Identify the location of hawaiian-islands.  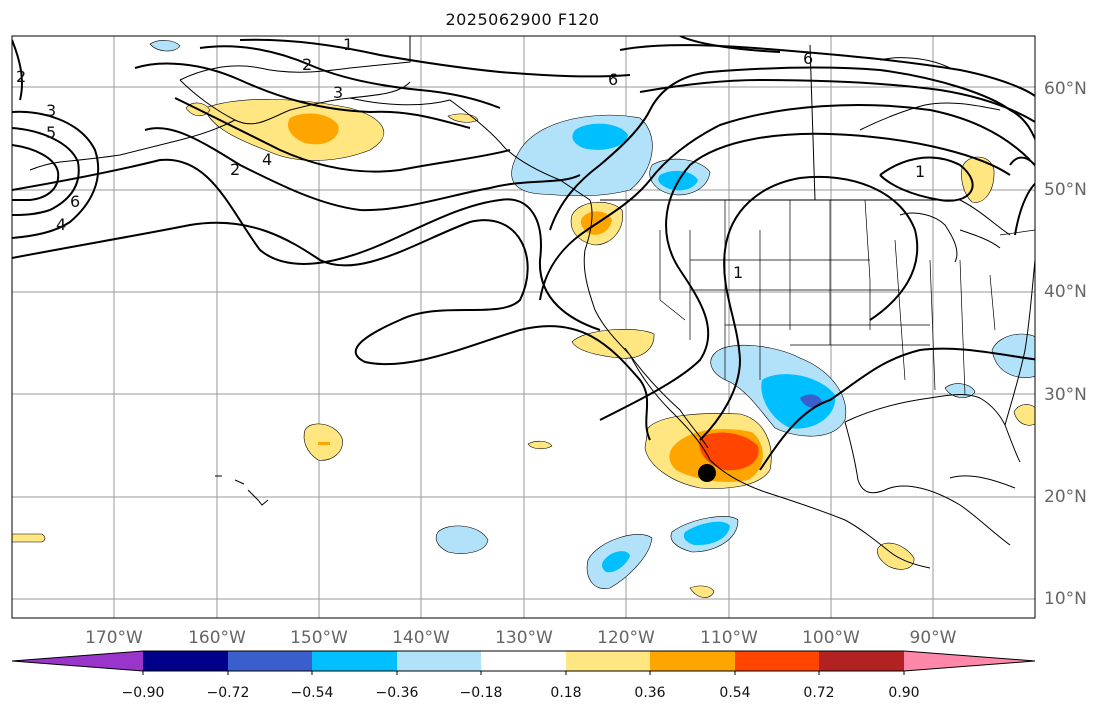
(242, 490).